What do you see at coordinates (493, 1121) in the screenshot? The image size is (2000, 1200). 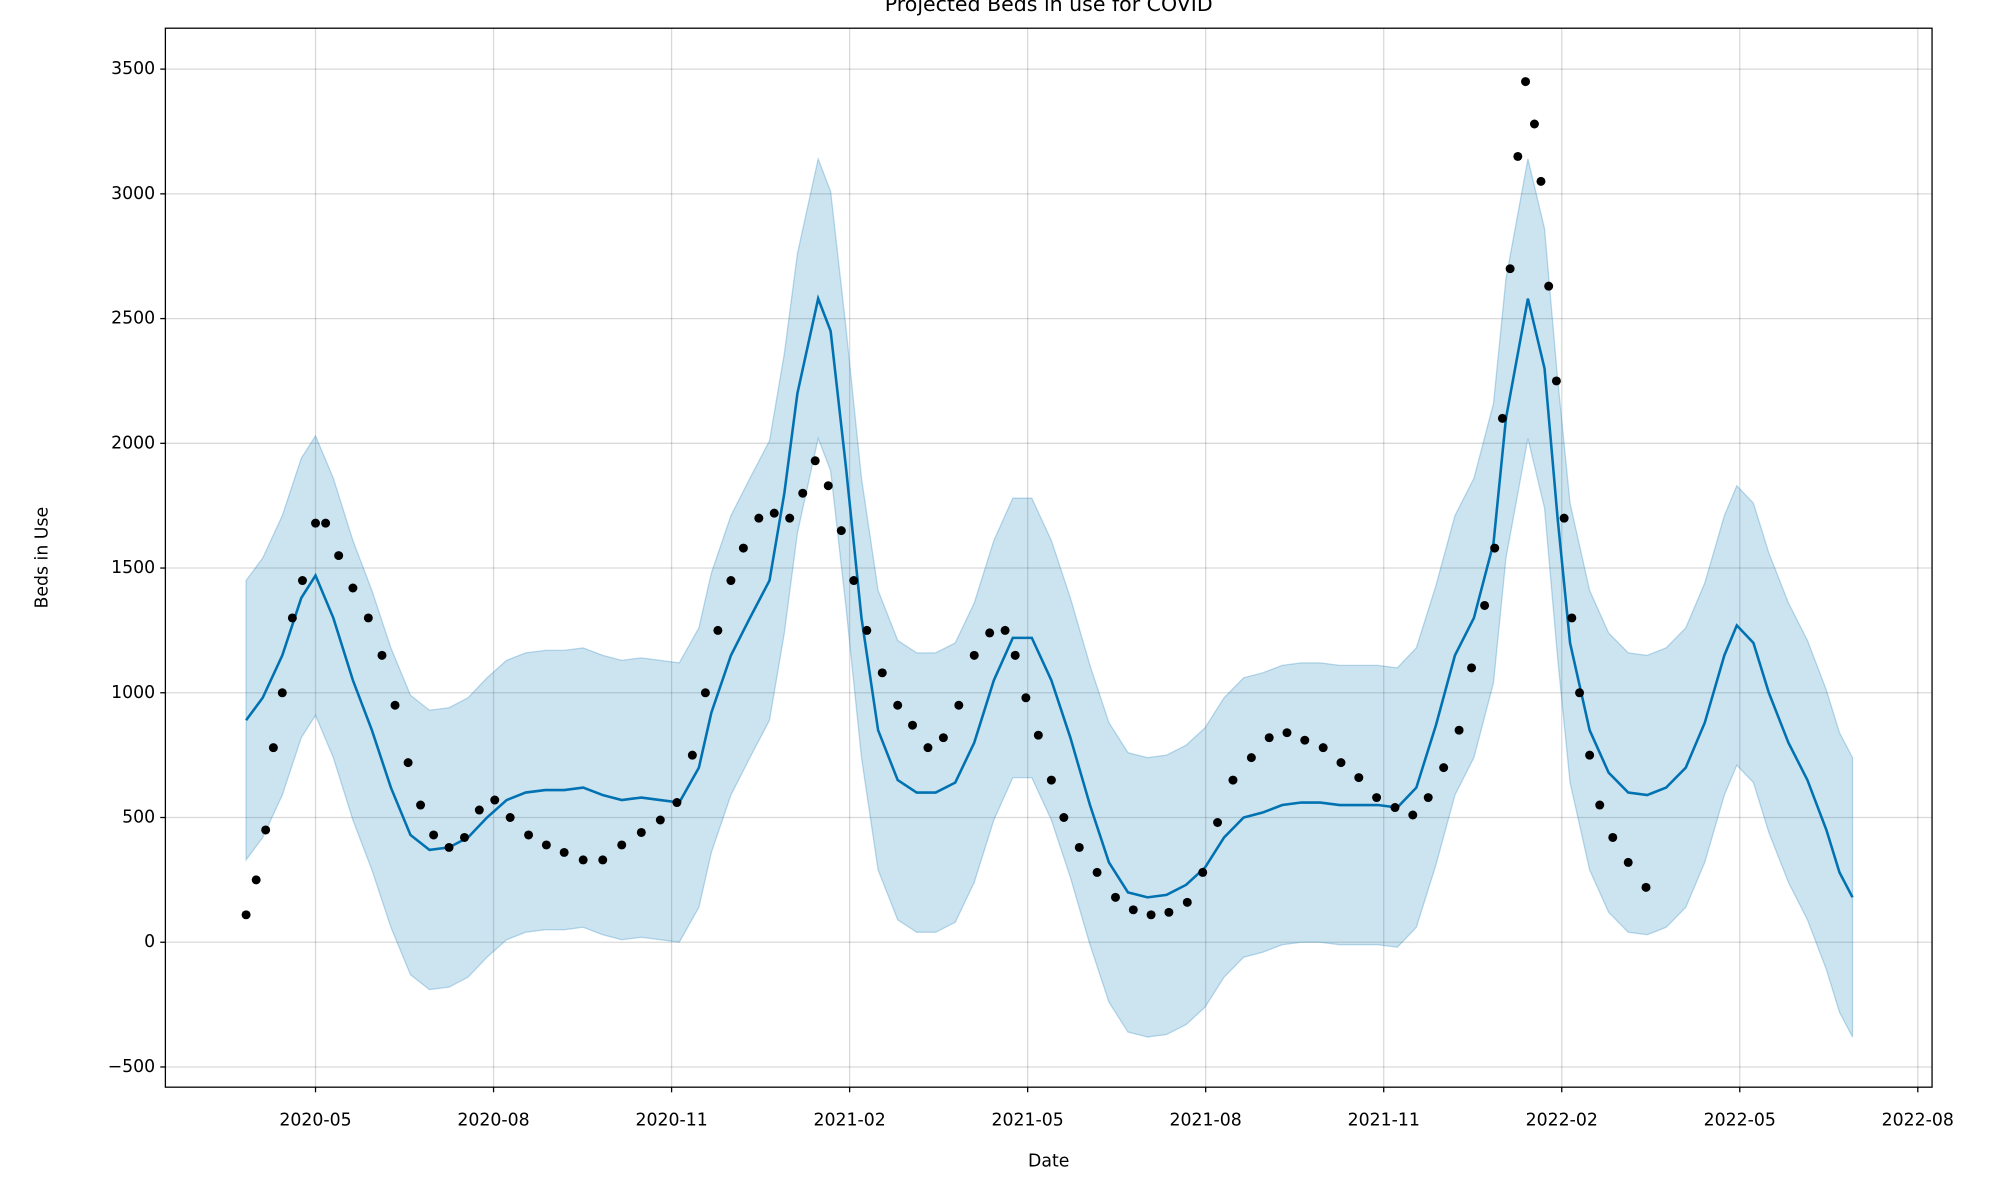 I see `x-tick-label: 2020-08` at bounding box center [493, 1121].